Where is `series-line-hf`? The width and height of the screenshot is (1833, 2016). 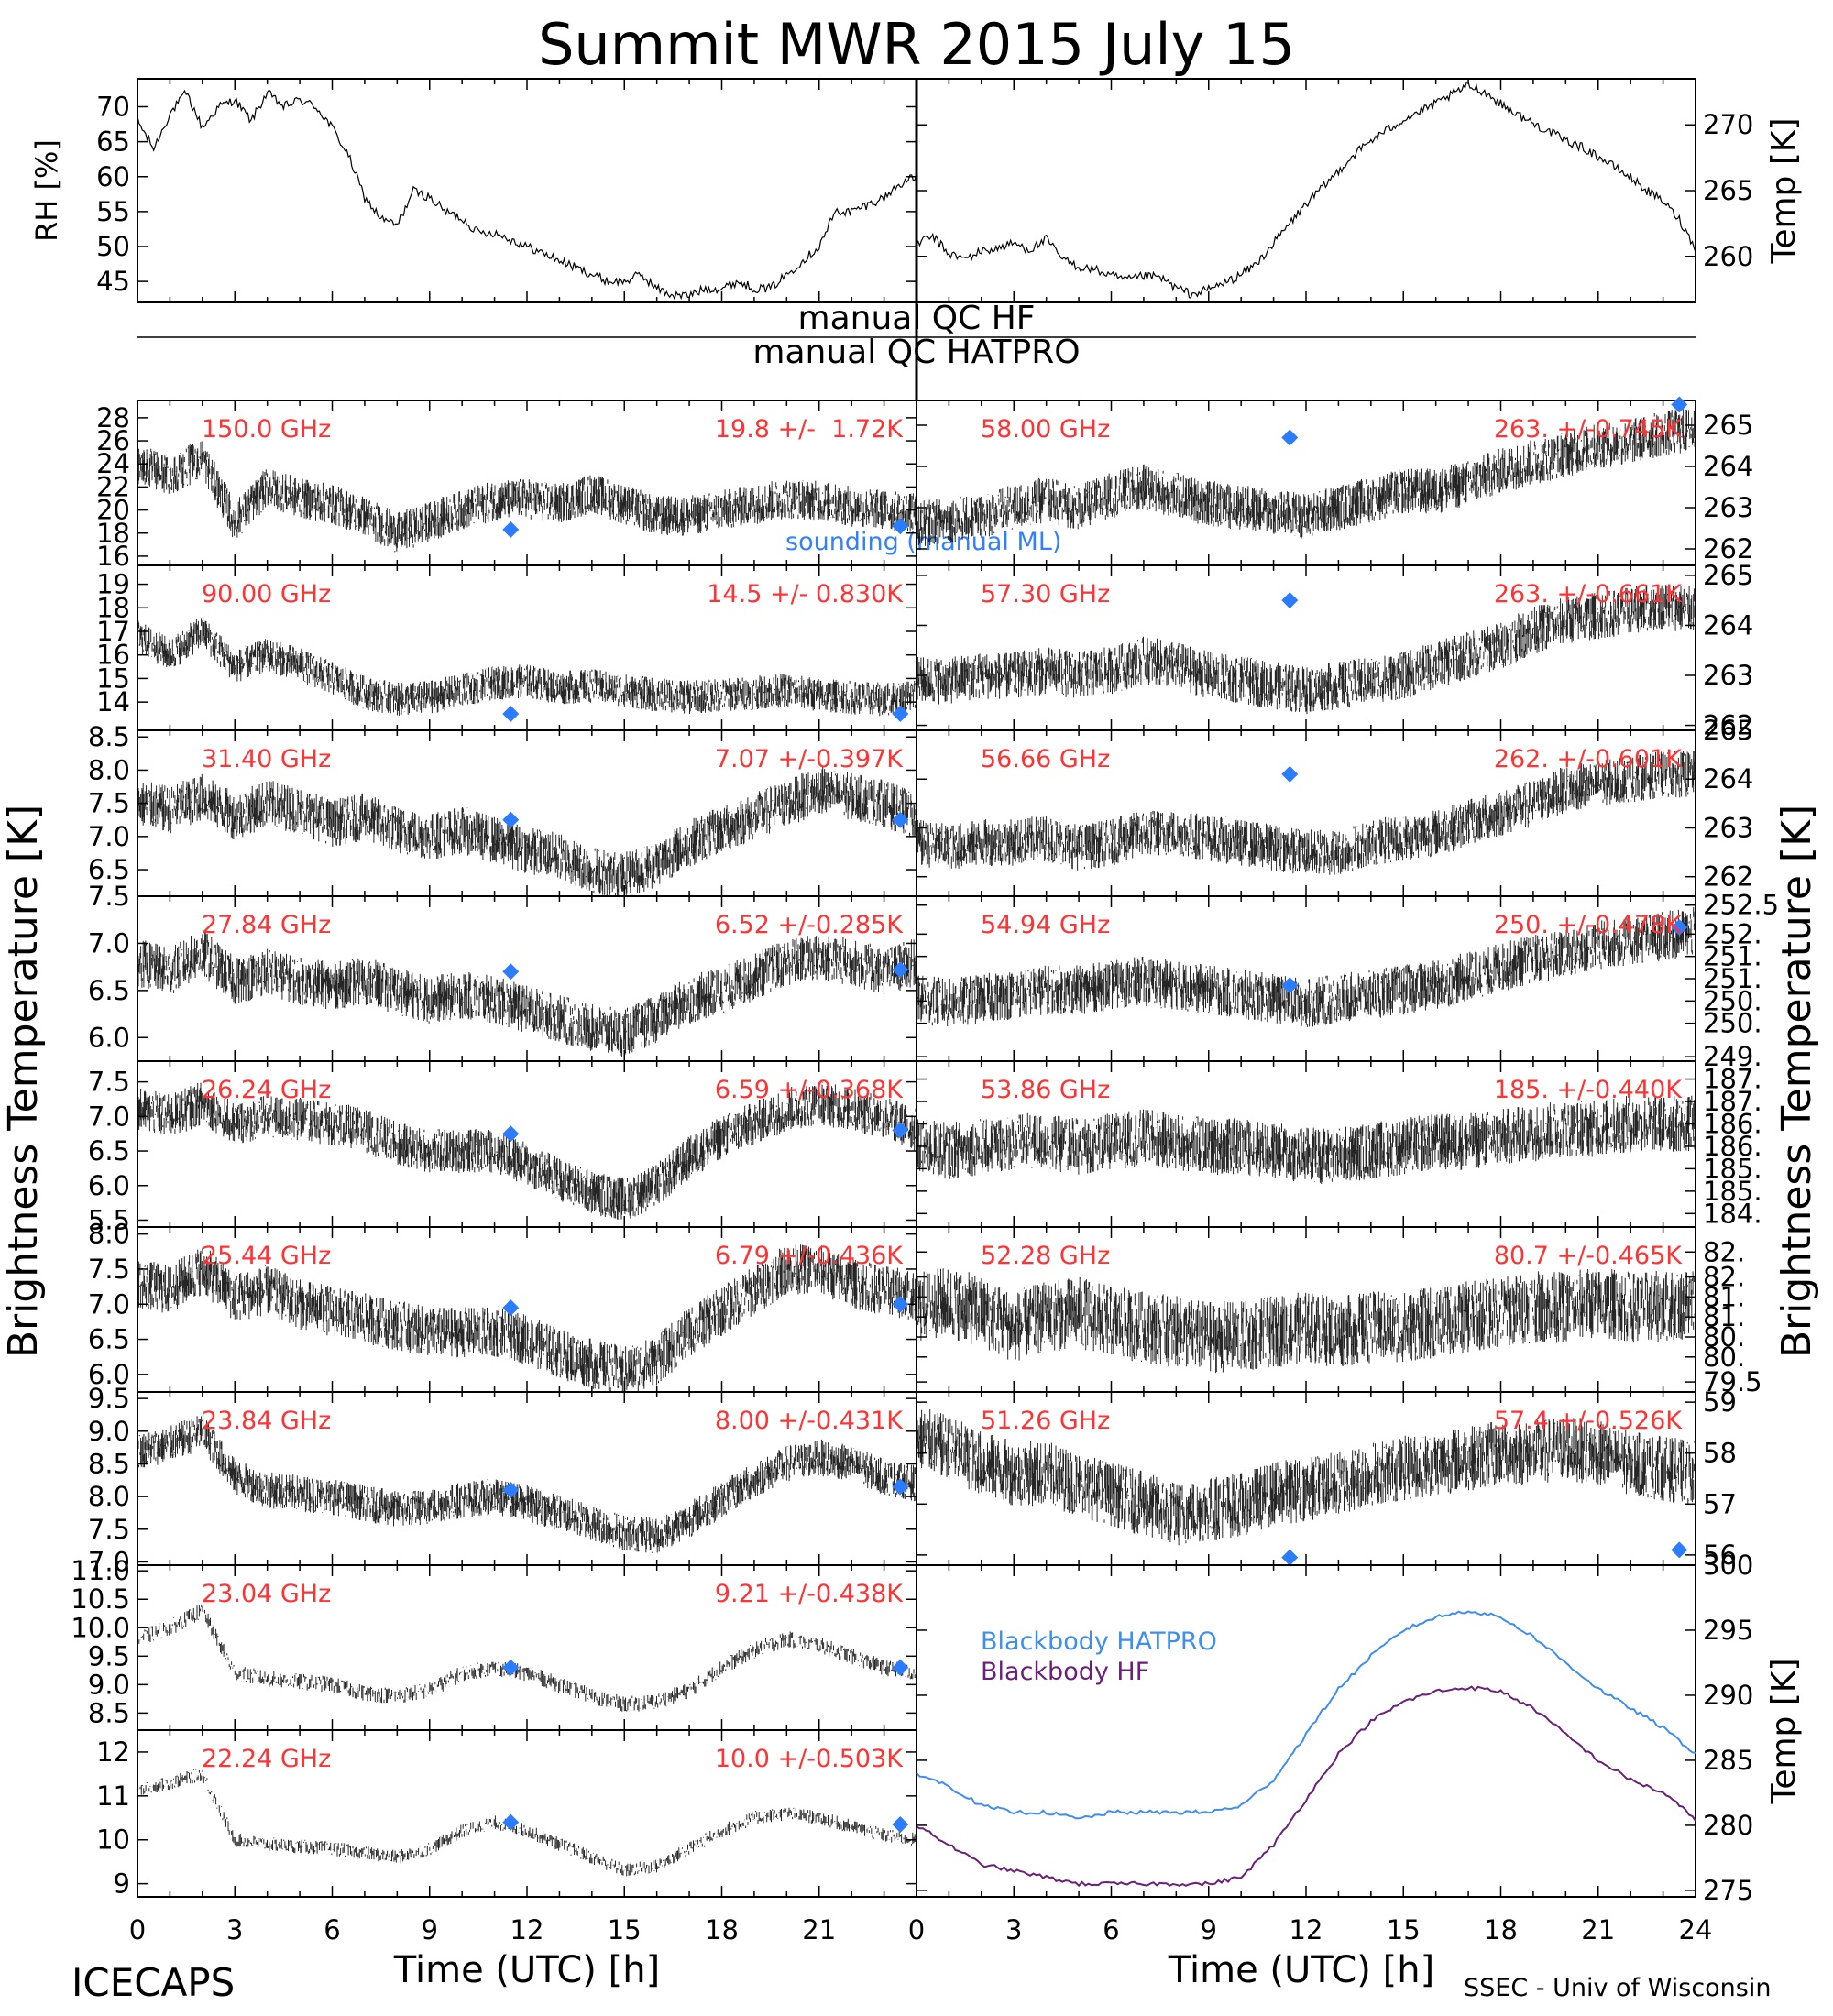 series-line-hf is located at coordinates (1306, 1786).